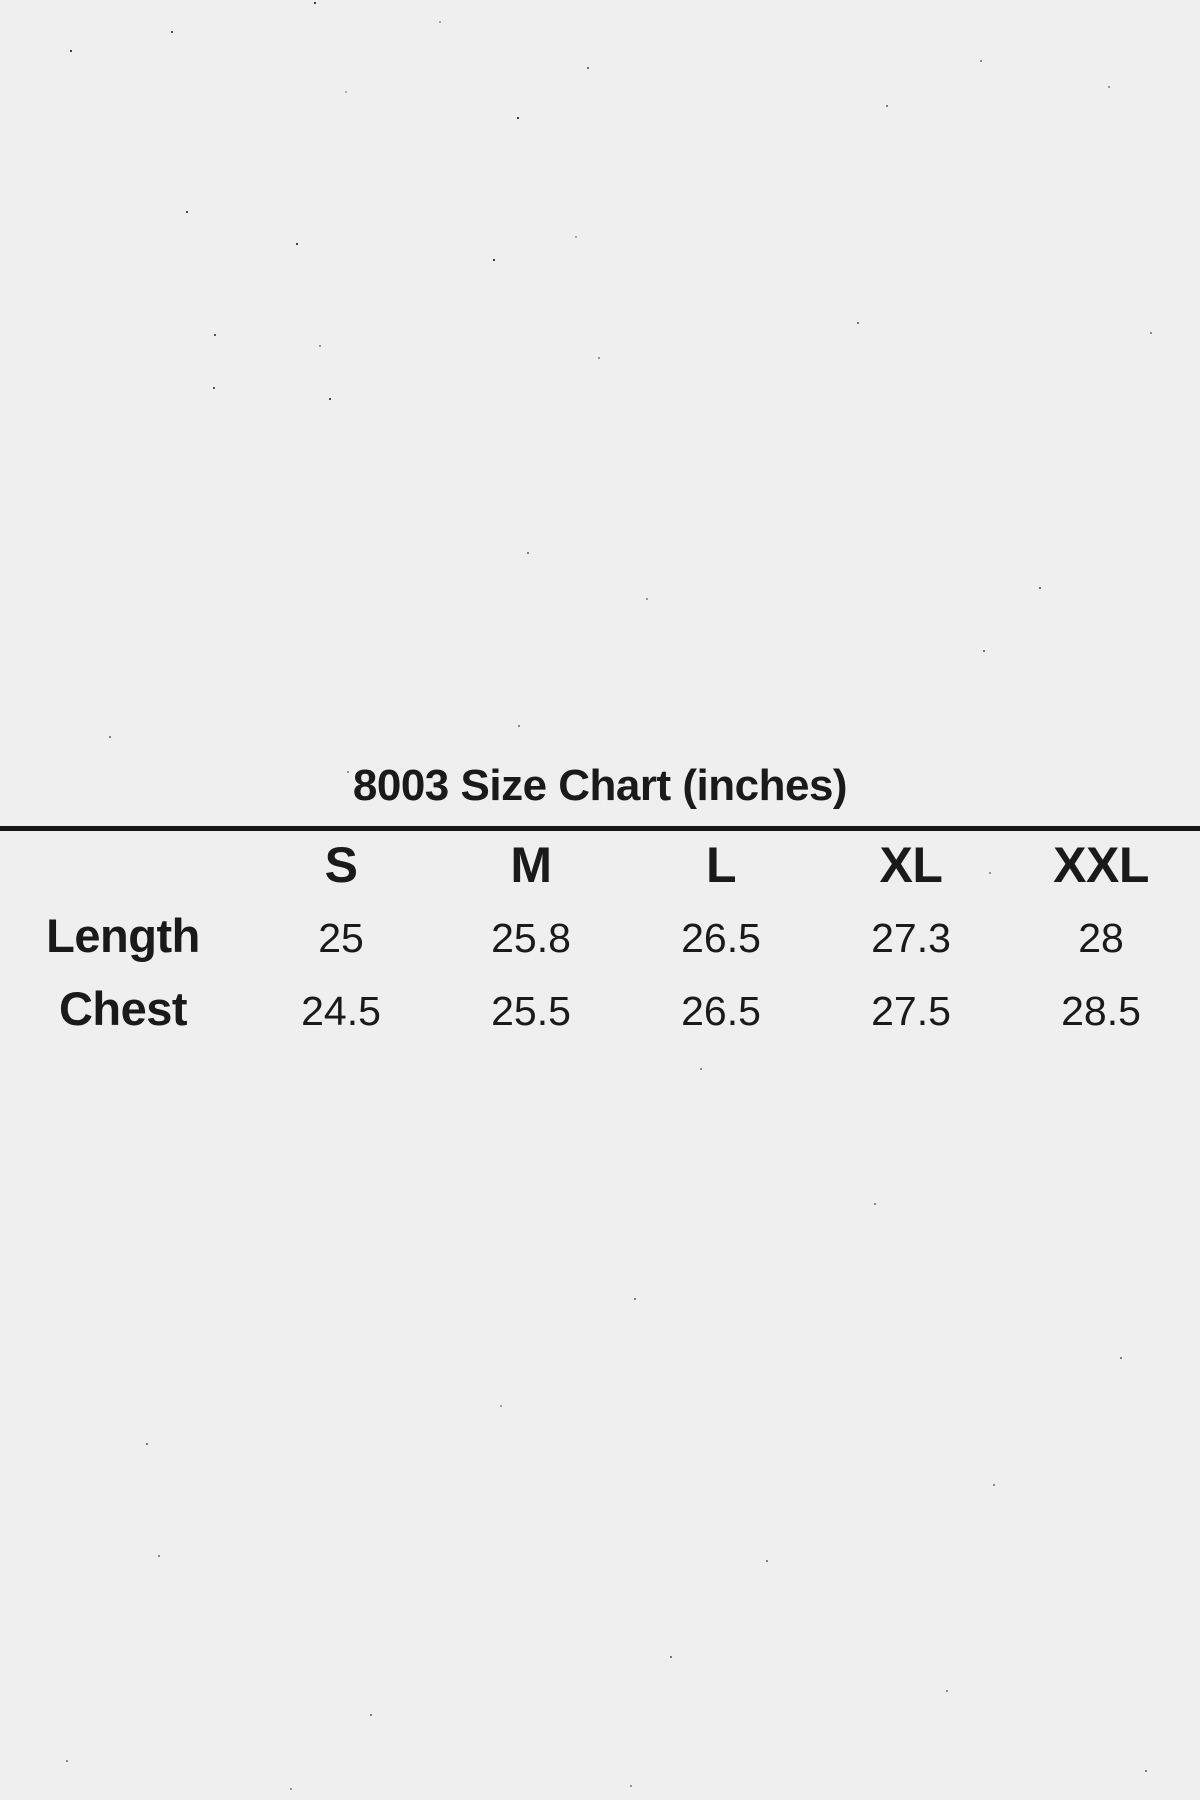 The height and width of the screenshot is (1800, 1200). What do you see at coordinates (721, 1011) in the screenshot?
I see `chest-l-value: 26.5` at bounding box center [721, 1011].